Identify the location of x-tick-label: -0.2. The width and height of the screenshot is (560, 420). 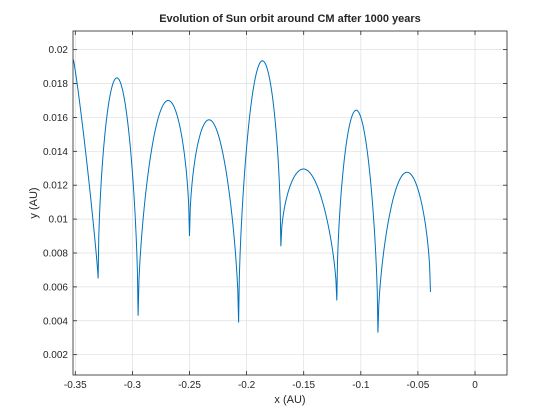
(247, 385).